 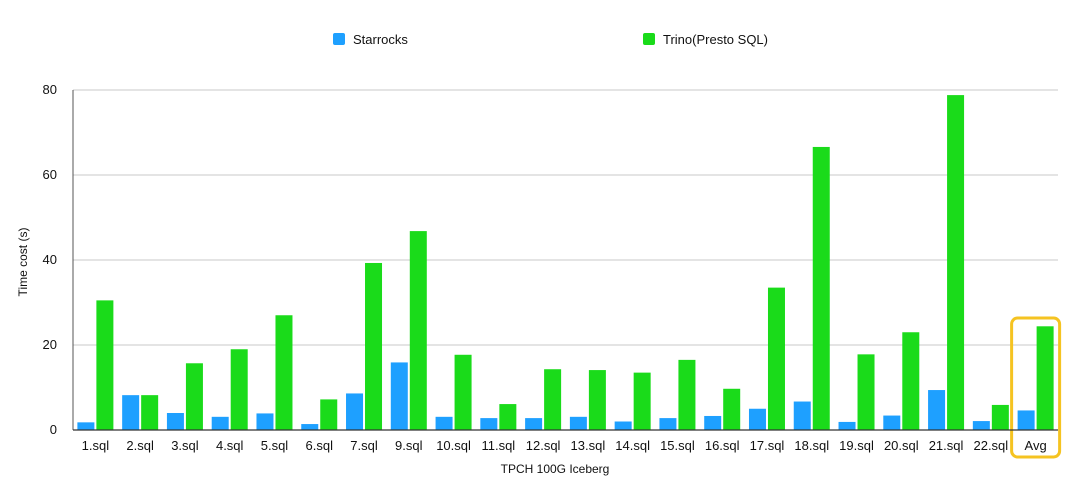 What do you see at coordinates (508, 417) in the screenshot?
I see `bar-trino-11.sql` at bounding box center [508, 417].